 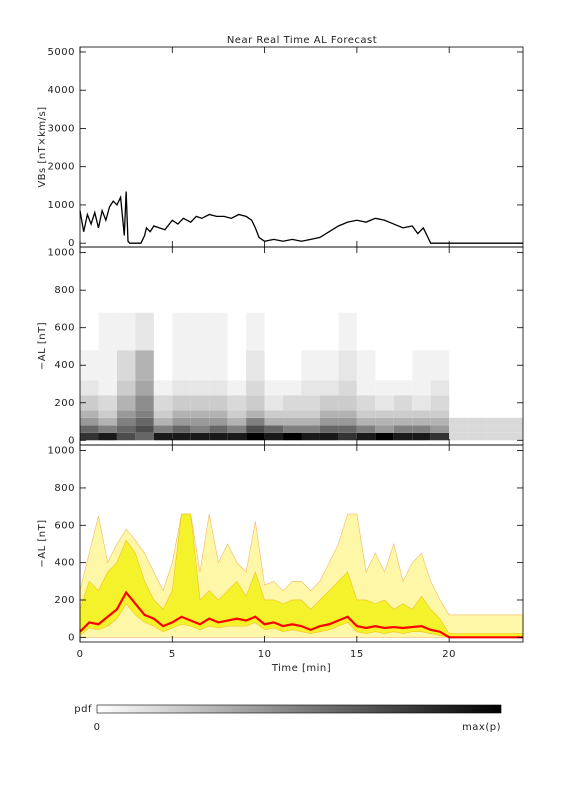 I want to click on vbs-line, so click(x=301, y=217).